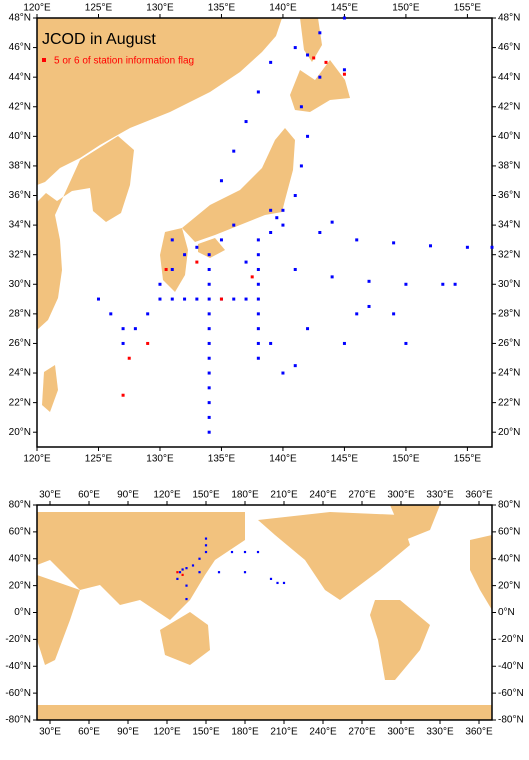 The width and height of the screenshot is (529, 760). I want to click on y-tick-label: 20°N, so click(20, 432).